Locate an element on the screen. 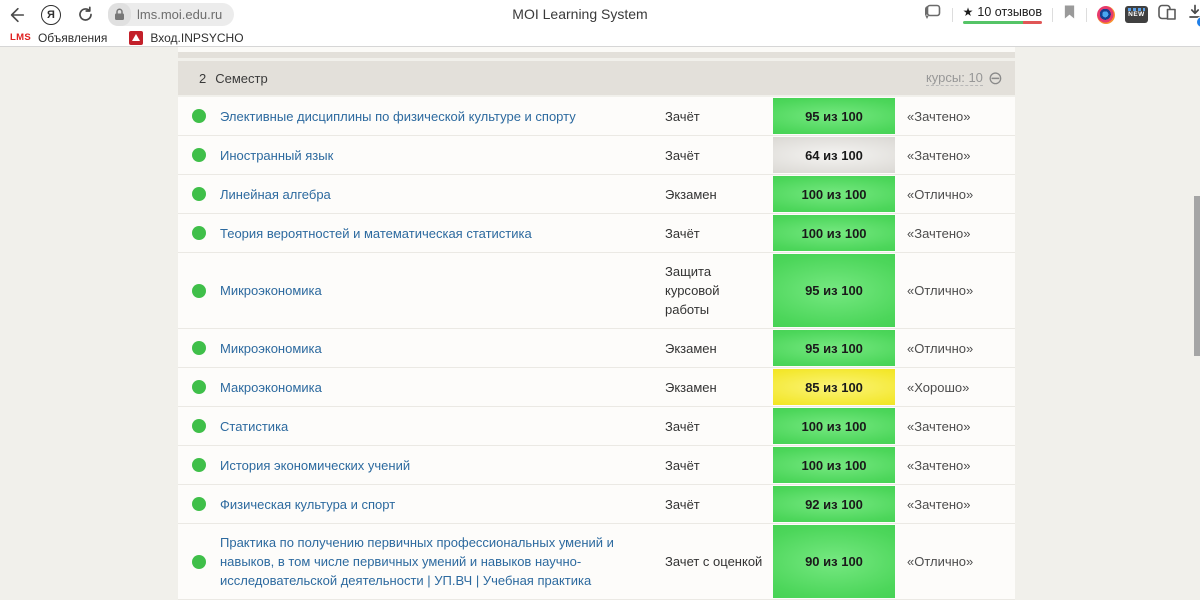 The height and width of the screenshot is (600, 1200). star-icon: ★ is located at coordinates (968, 12).